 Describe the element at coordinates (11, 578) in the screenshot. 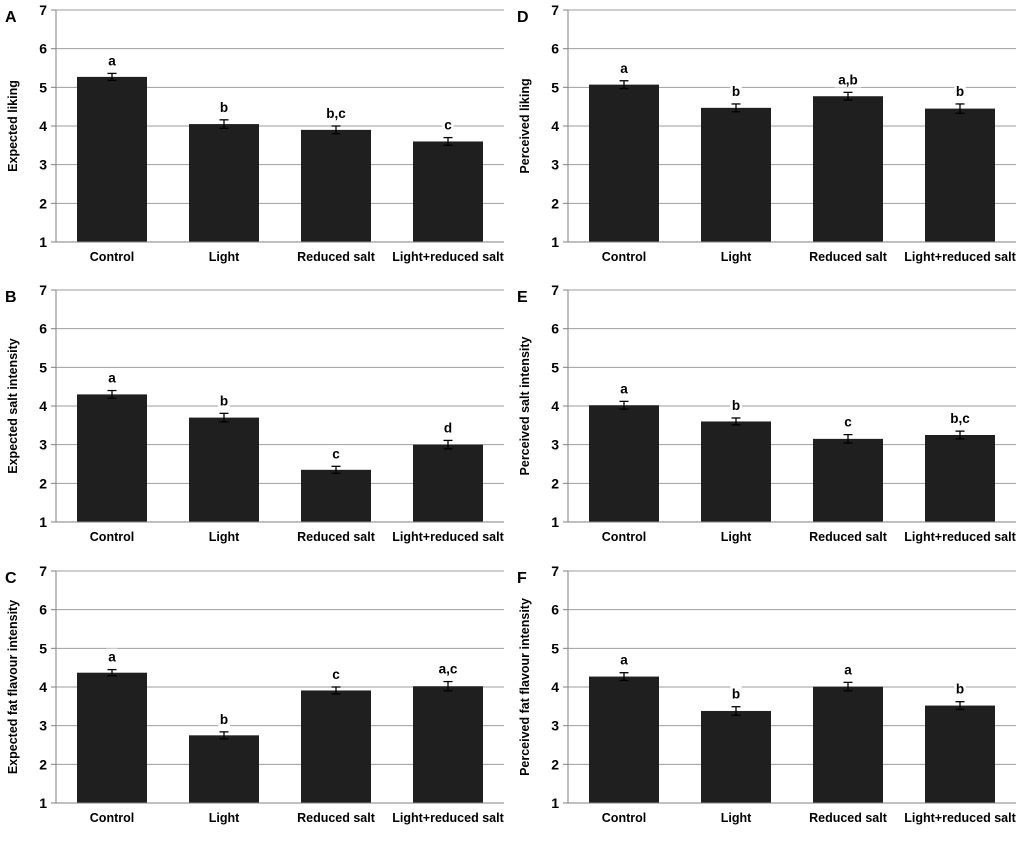

I see `panel-letter: C` at that location.